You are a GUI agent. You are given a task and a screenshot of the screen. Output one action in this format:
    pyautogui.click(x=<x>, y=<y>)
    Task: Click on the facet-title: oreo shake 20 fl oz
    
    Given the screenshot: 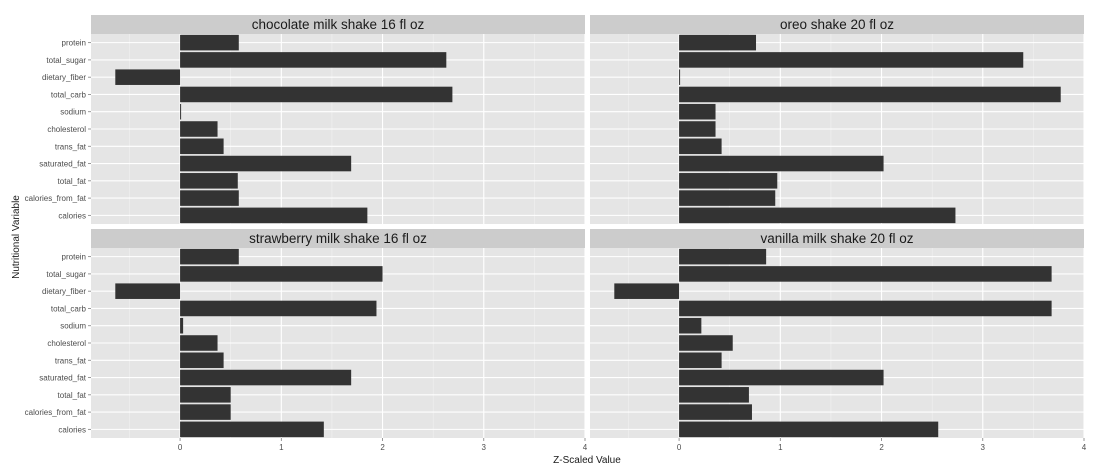 What is the action you would take?
    pyautogui.click(x=837, y=24)
    